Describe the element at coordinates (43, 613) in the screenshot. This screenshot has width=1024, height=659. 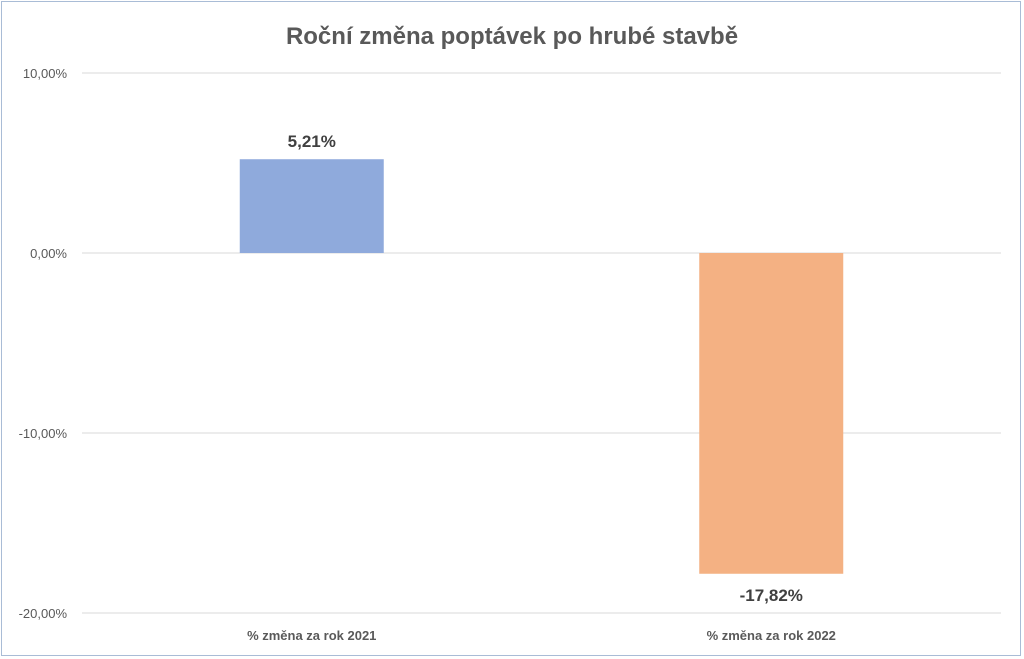
I see `y-tick-label: -20,00%` at that location.